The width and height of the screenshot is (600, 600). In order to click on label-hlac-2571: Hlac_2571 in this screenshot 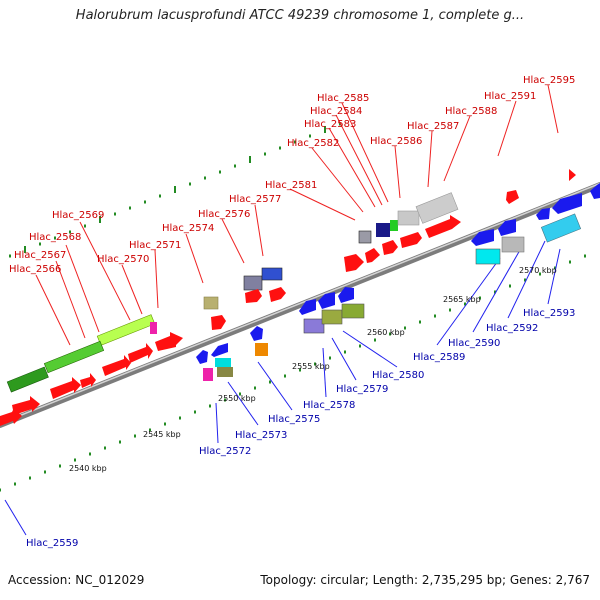, I will do `click(155, 245)`.